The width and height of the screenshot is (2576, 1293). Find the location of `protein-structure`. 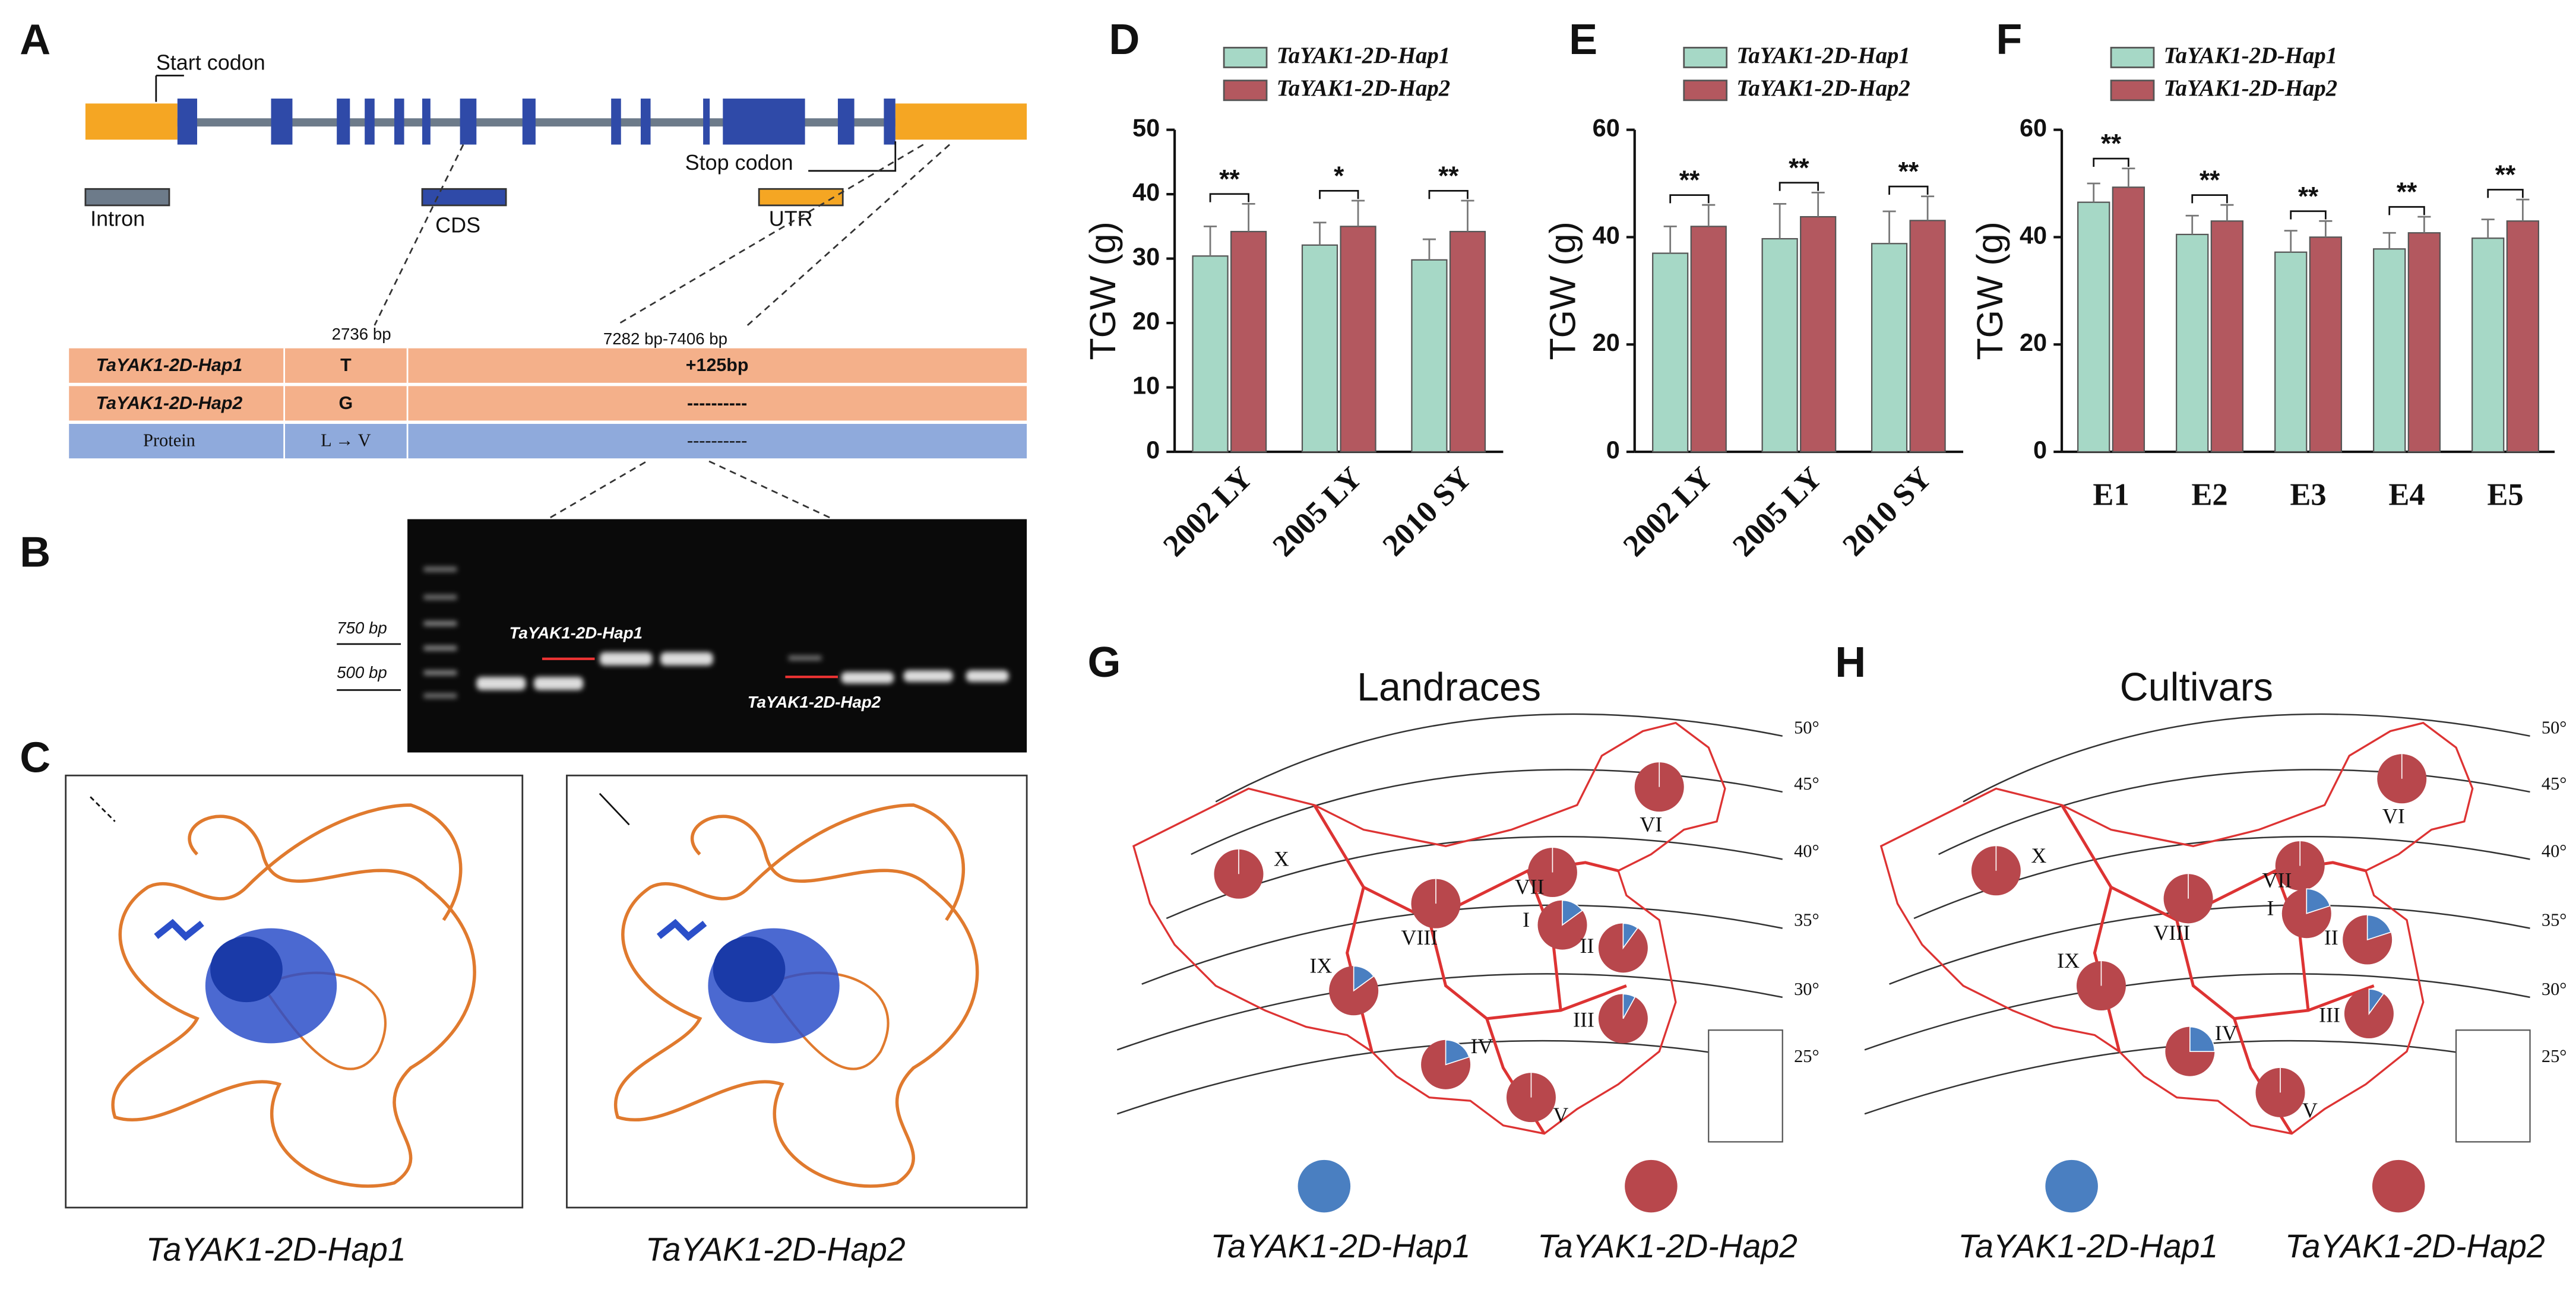

protein-structure is located at coordinates (293, 995).